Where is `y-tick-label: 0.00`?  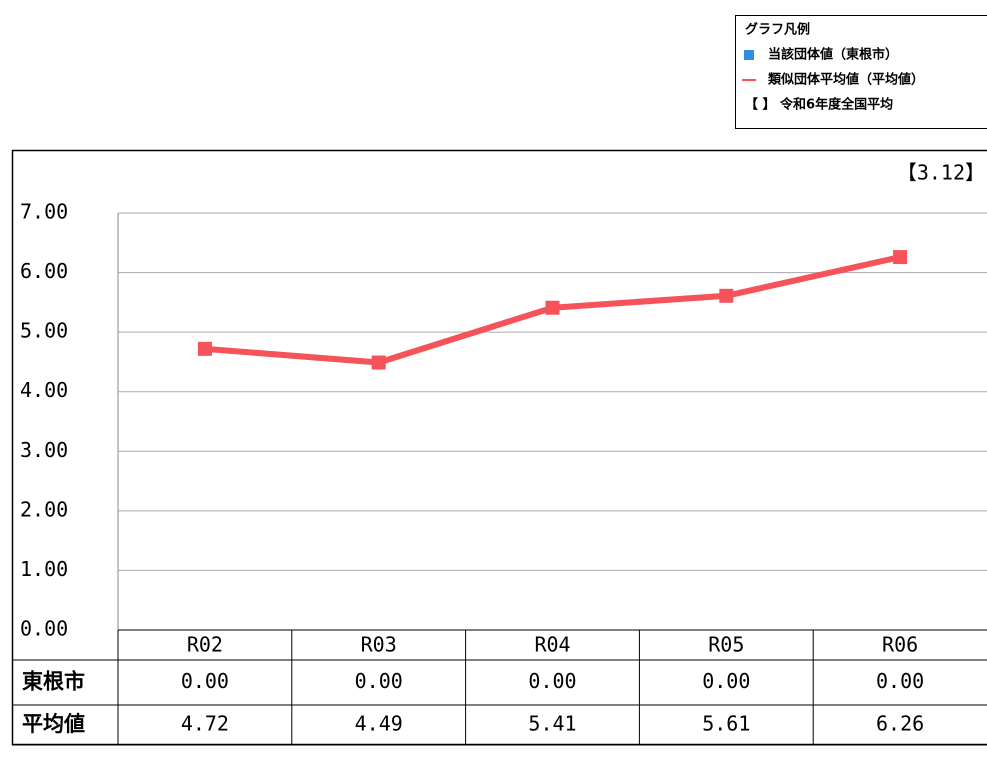 y-tick-label: 0.00 is located at coordinates (44, 629).